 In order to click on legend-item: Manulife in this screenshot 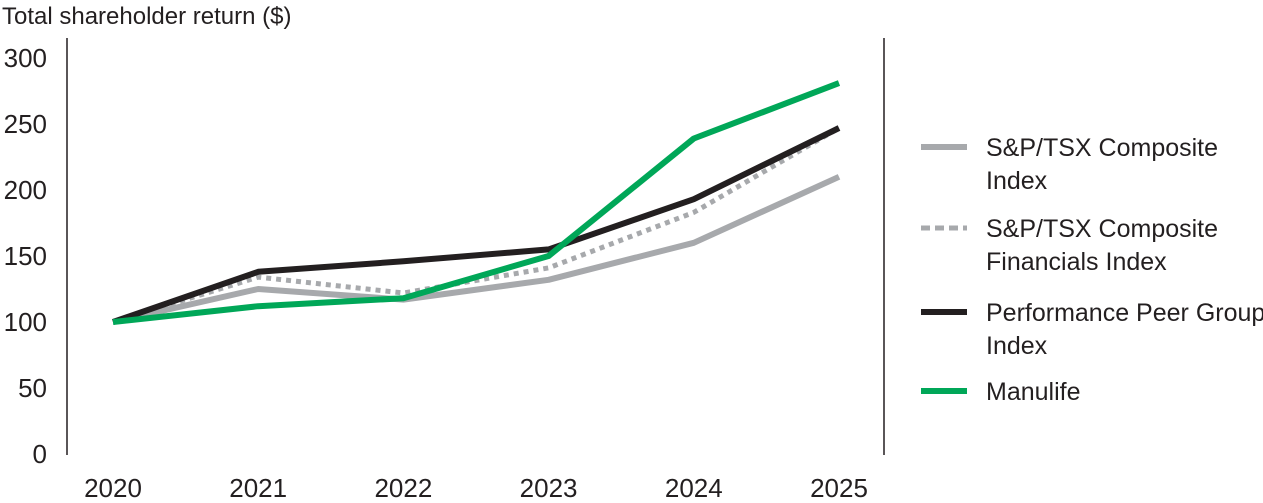, I will do `click(1001, 392)`.